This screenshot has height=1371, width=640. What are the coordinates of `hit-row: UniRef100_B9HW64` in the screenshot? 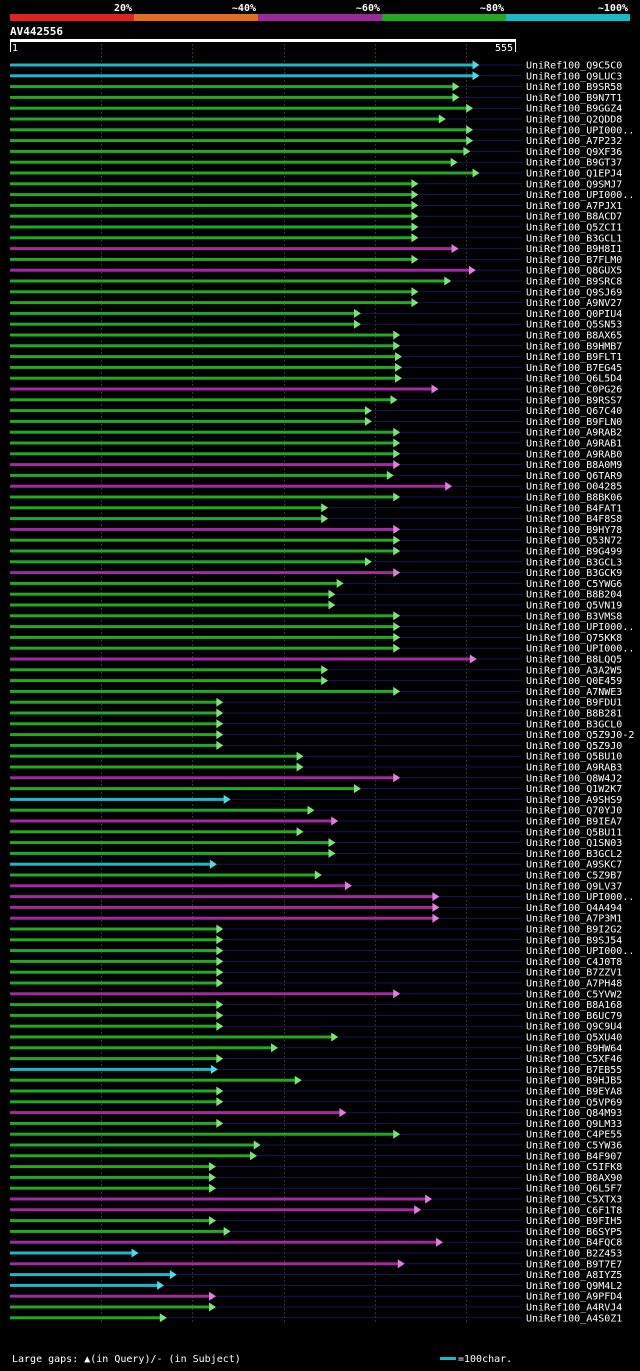 It's located at (316, 1048).